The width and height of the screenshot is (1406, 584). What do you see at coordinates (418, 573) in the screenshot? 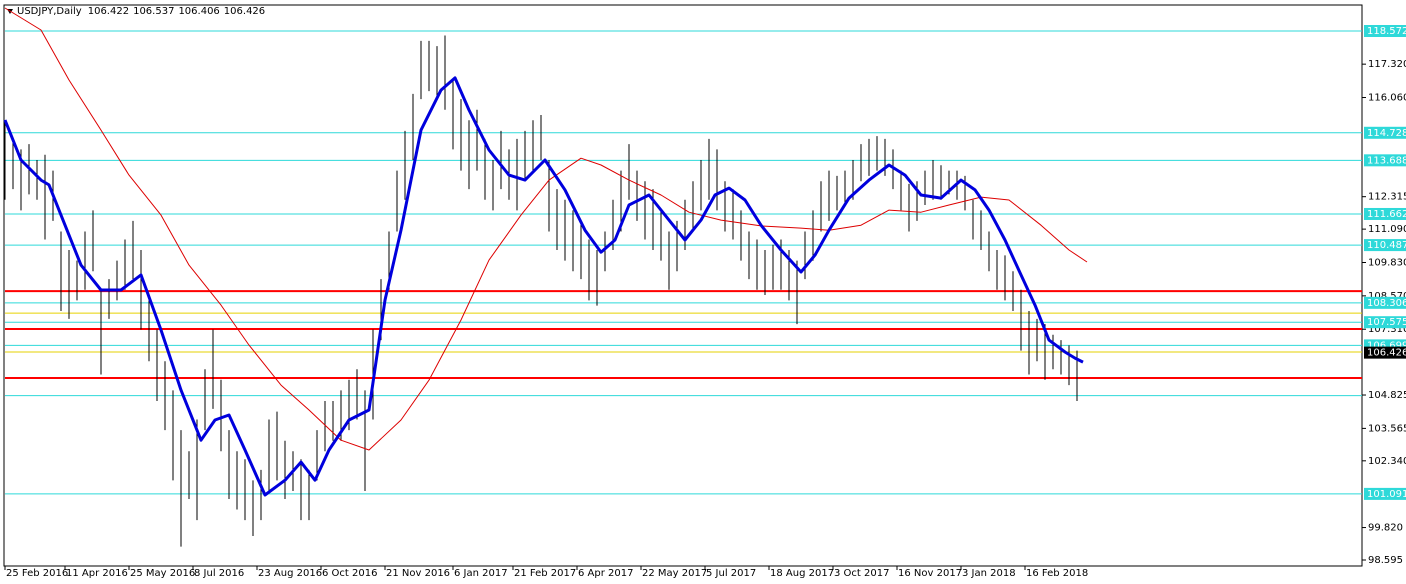
I see `x-tick-label: 21 Nov 2016` at bounding box center [418, 573].